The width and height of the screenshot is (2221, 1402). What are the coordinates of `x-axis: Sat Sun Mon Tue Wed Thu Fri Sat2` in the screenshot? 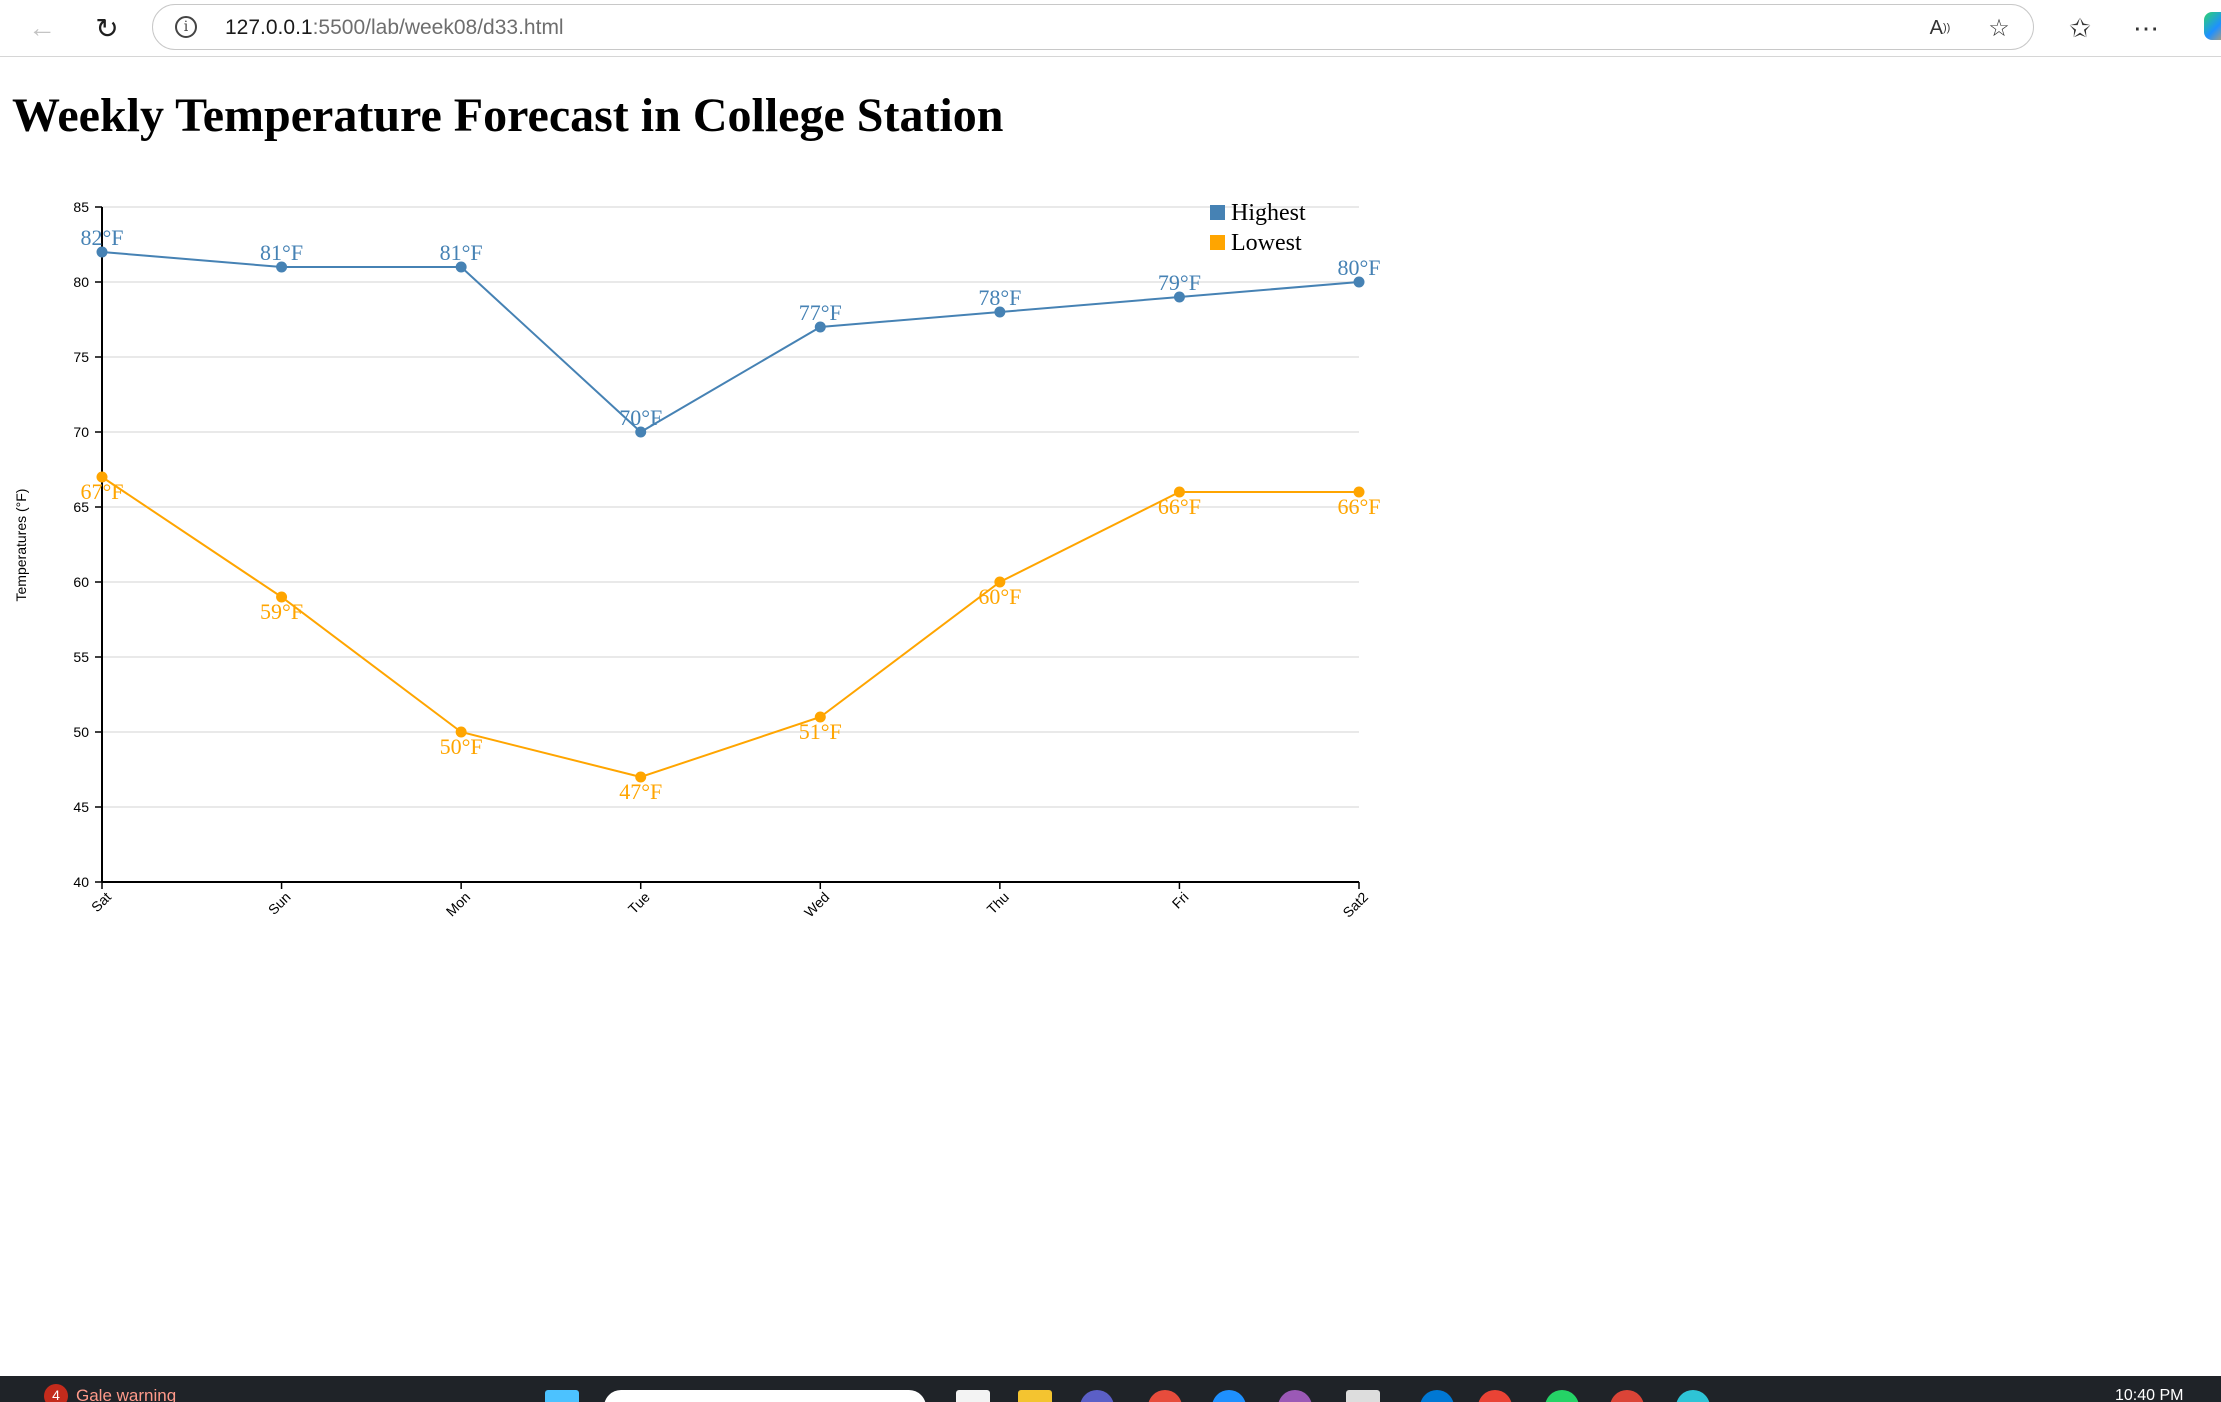 It's located at (729, 901).